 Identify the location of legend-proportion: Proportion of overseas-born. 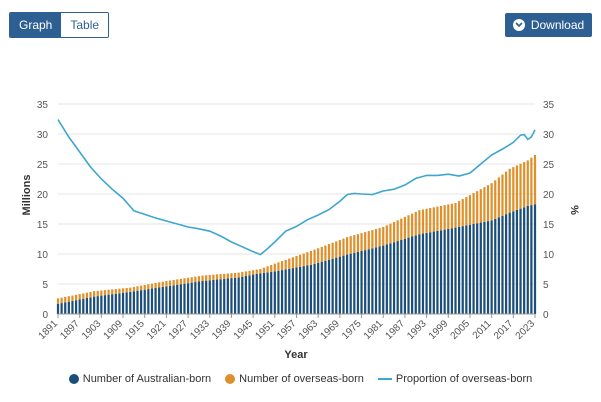
(454, 379).